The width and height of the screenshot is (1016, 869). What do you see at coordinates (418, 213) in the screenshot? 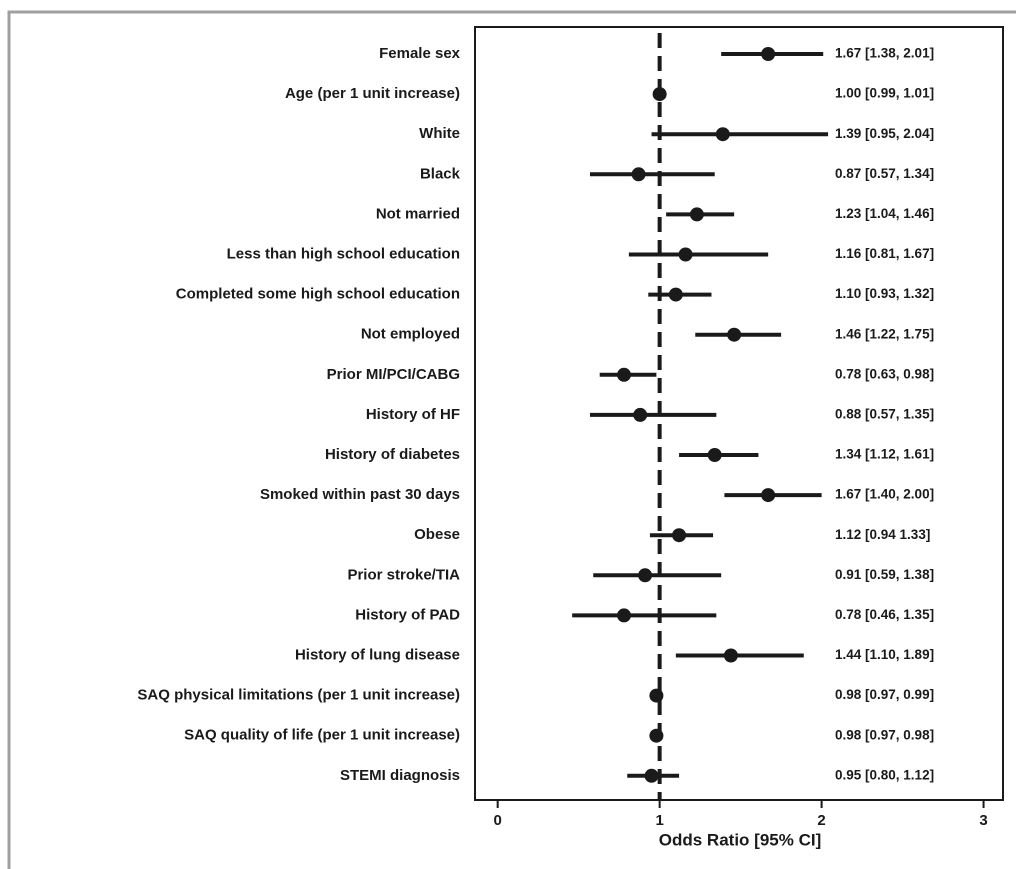
I see `row-label: Not married` at bounding box center [418, 213].